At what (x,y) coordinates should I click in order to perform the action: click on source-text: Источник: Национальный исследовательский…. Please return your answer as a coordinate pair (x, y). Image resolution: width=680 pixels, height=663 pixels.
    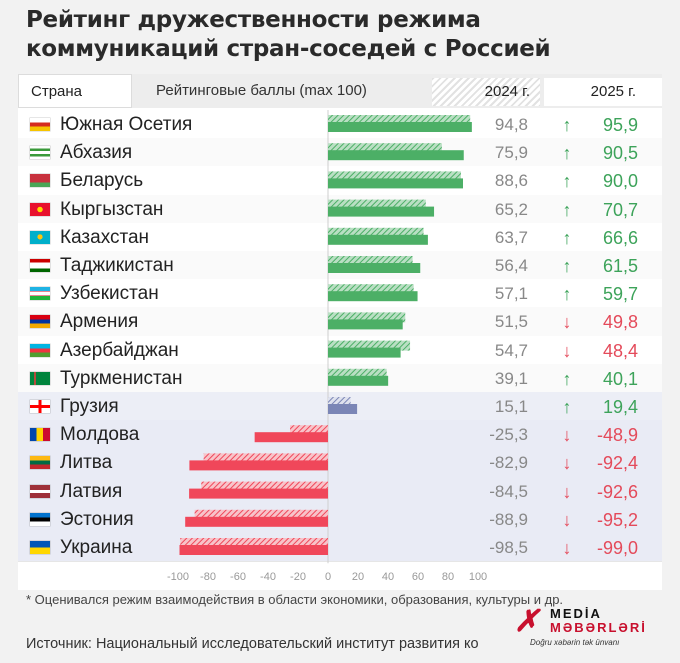
    Looking at the image, I should click on (252, 644).